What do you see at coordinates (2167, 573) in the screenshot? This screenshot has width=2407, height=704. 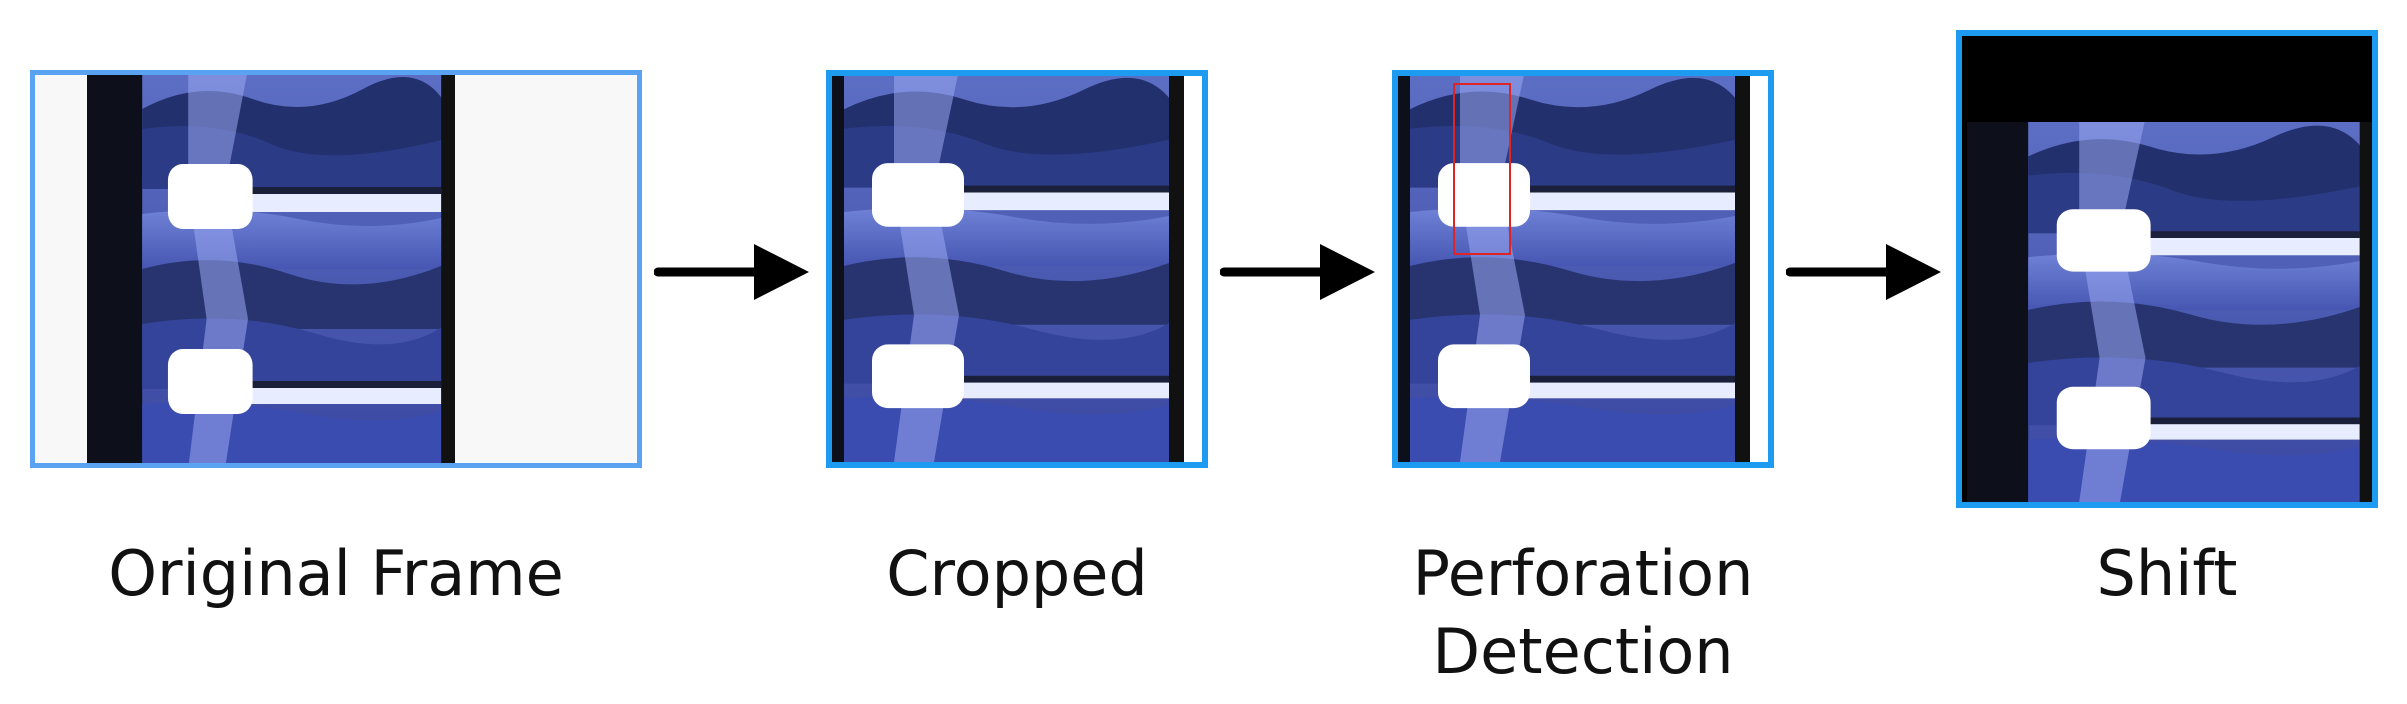 I see `shift-caption: Shift` at bounding box center [2167, 573].